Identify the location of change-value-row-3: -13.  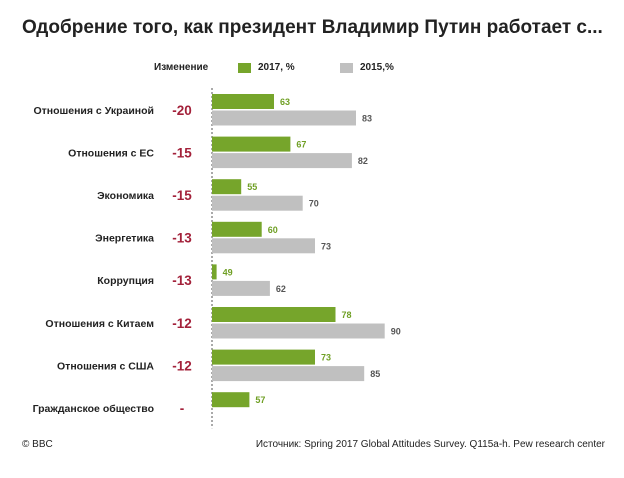
(182, 238).